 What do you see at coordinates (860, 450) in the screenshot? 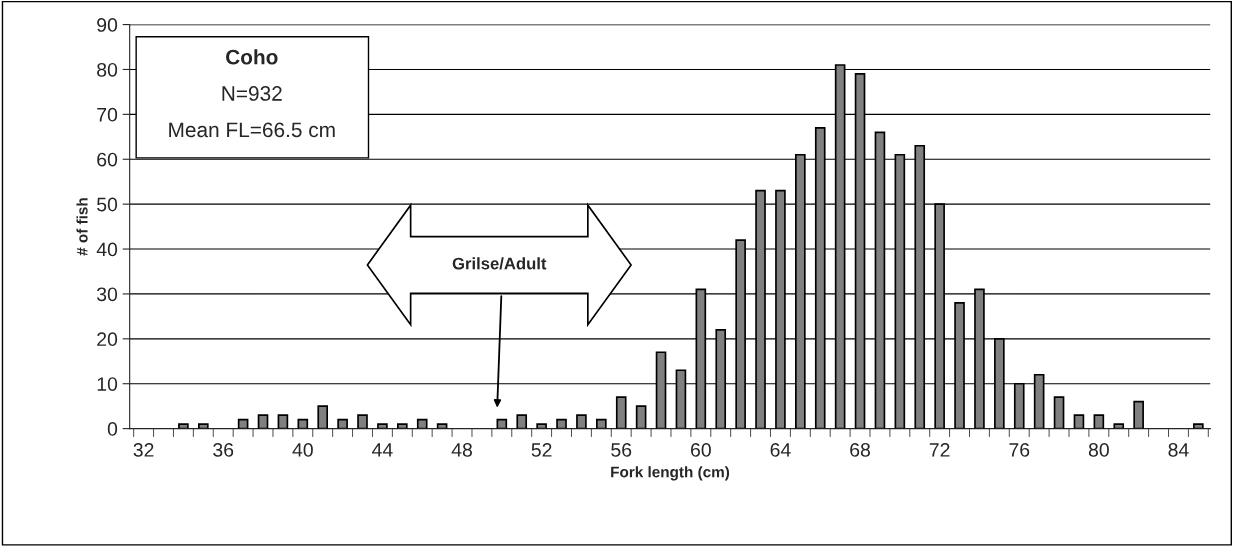
I see `x-tick-label: 68` at bounding box center [860, 450].